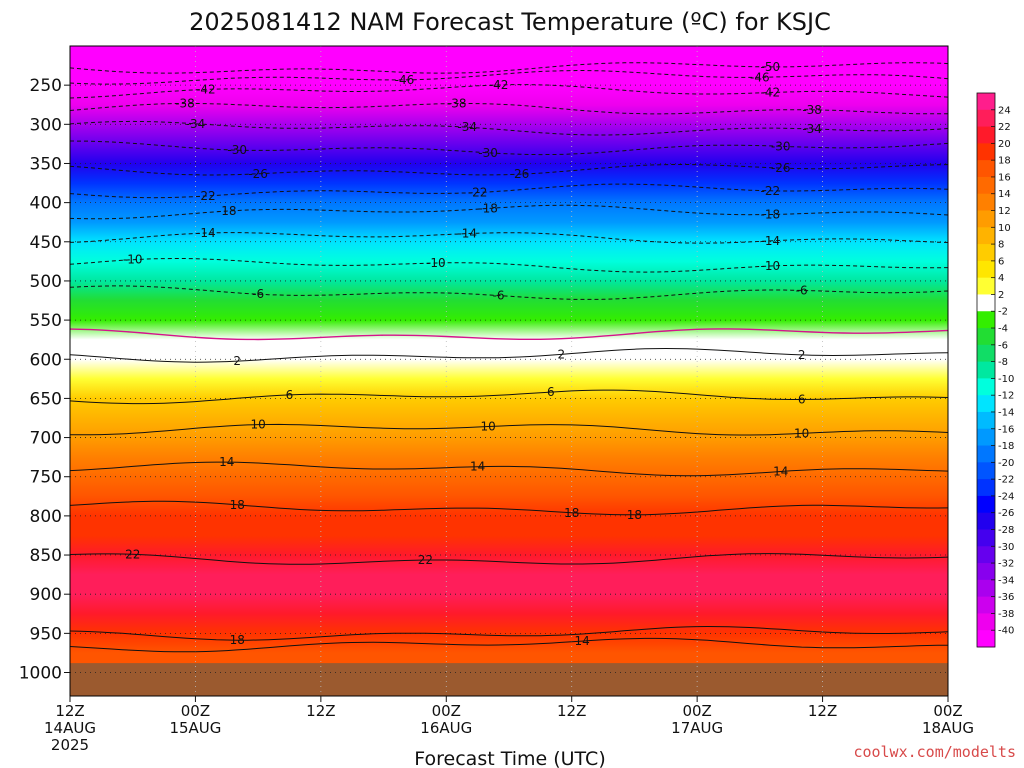 This screenshot has height=768, width=1024. I want to click on y-tick-label: 700, so click(46, 439).